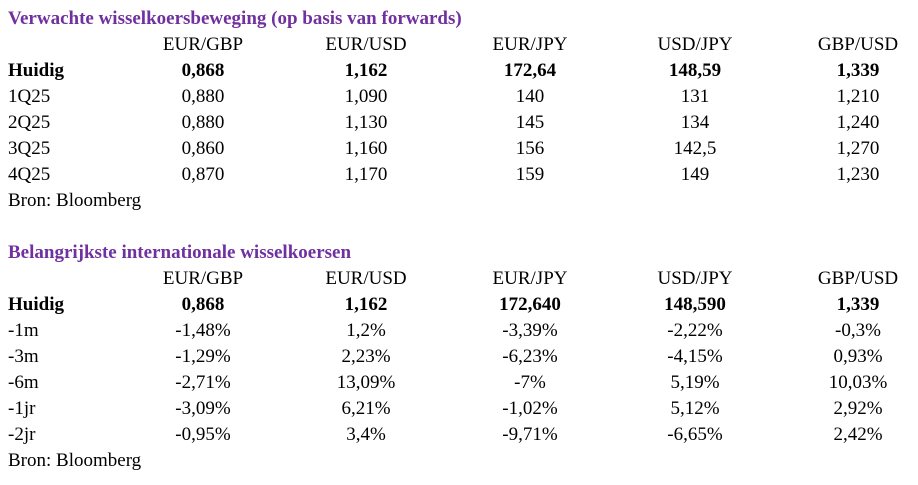  I want to click on cell: 172,640, so click(530, 304).